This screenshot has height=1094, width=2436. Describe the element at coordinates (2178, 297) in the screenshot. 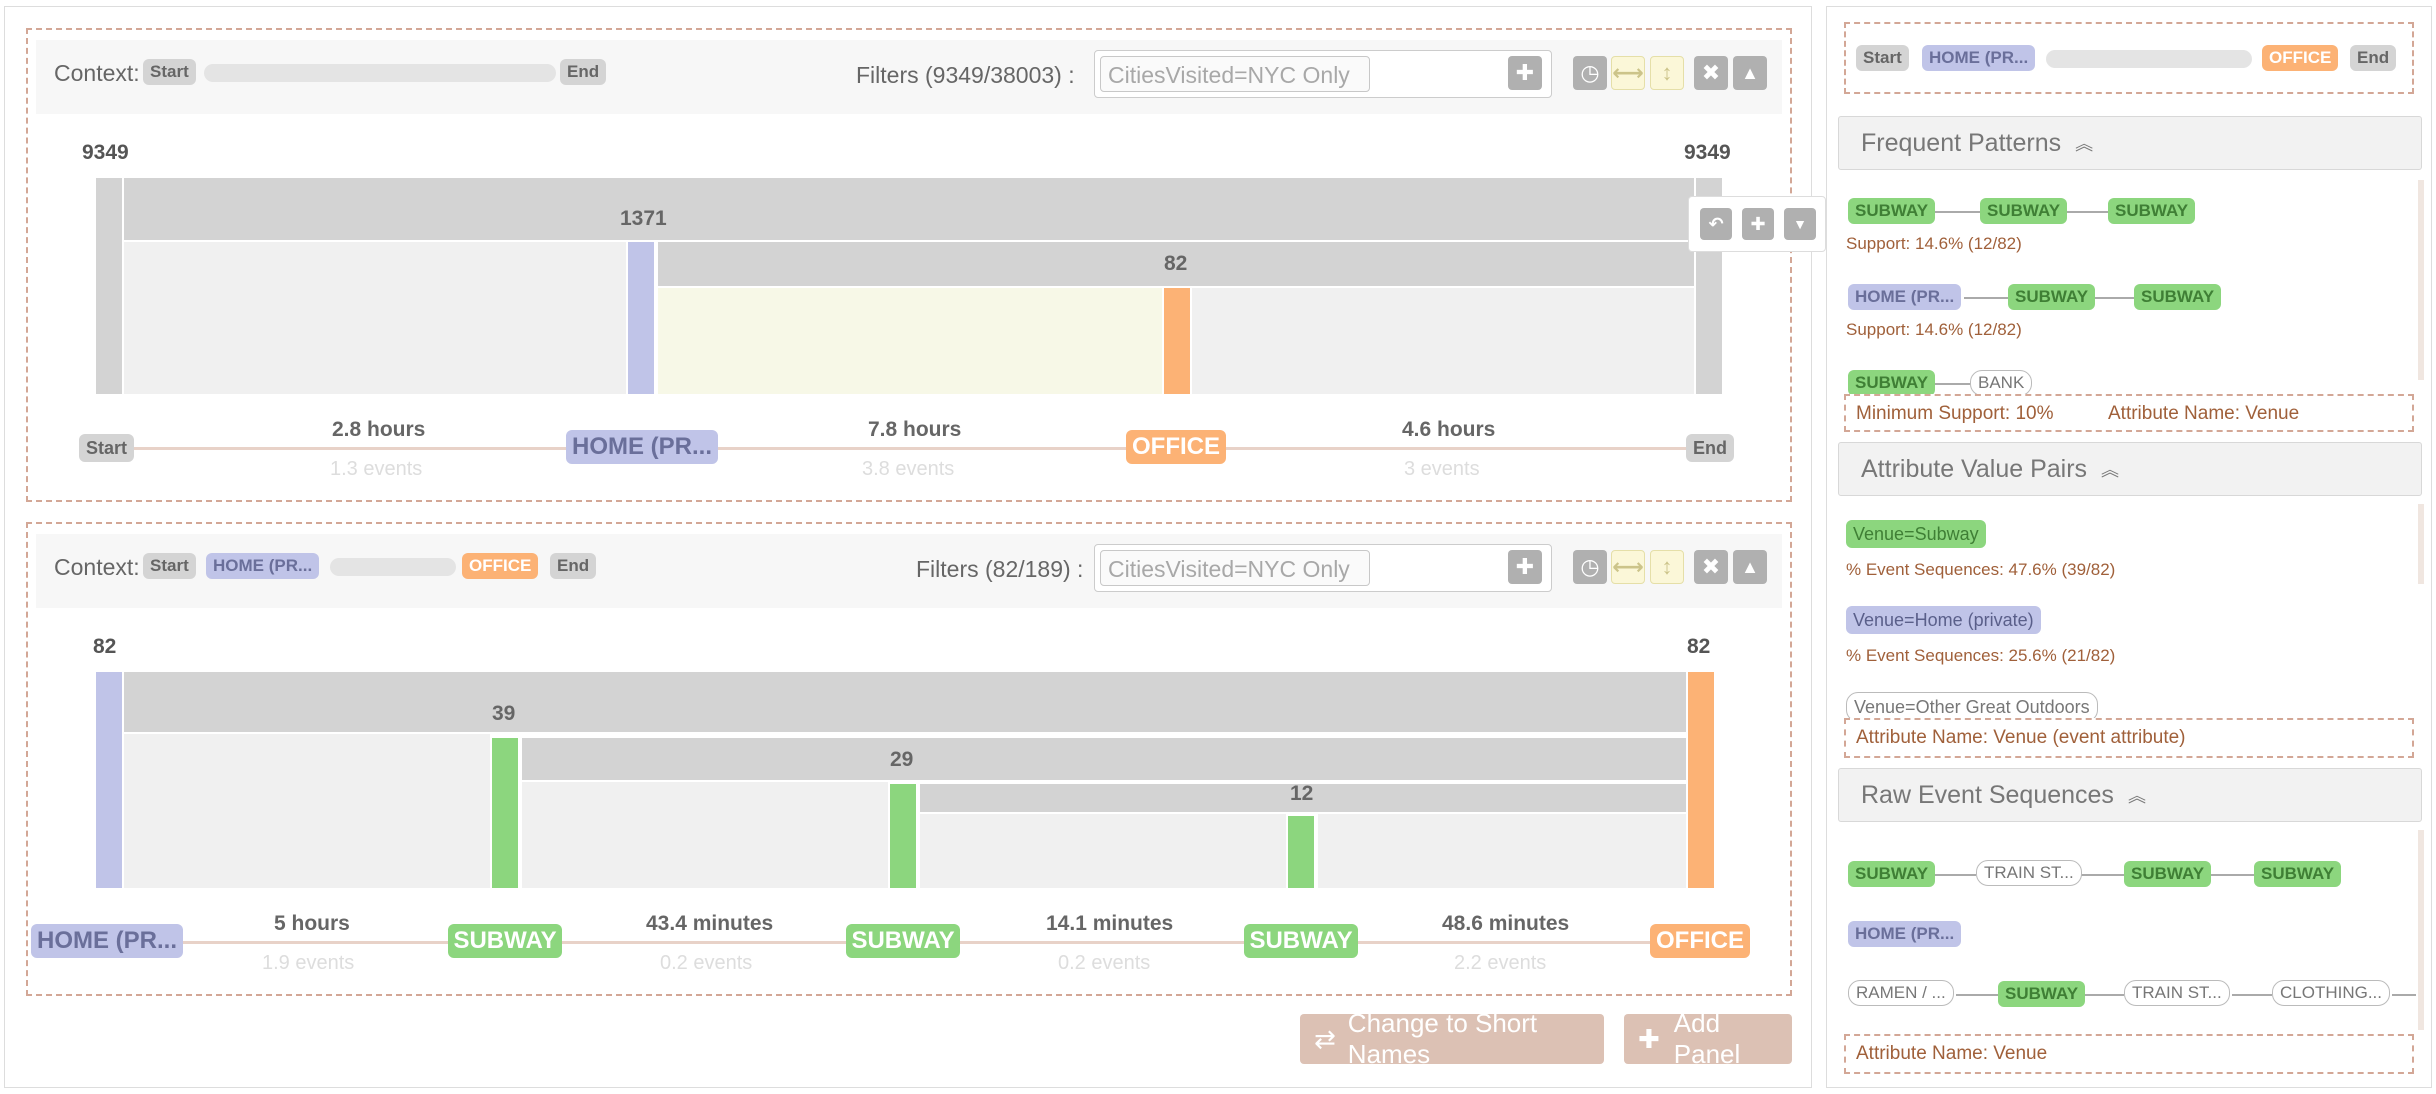

I see `pattern-2-item-3: SUBWAY` at that location.